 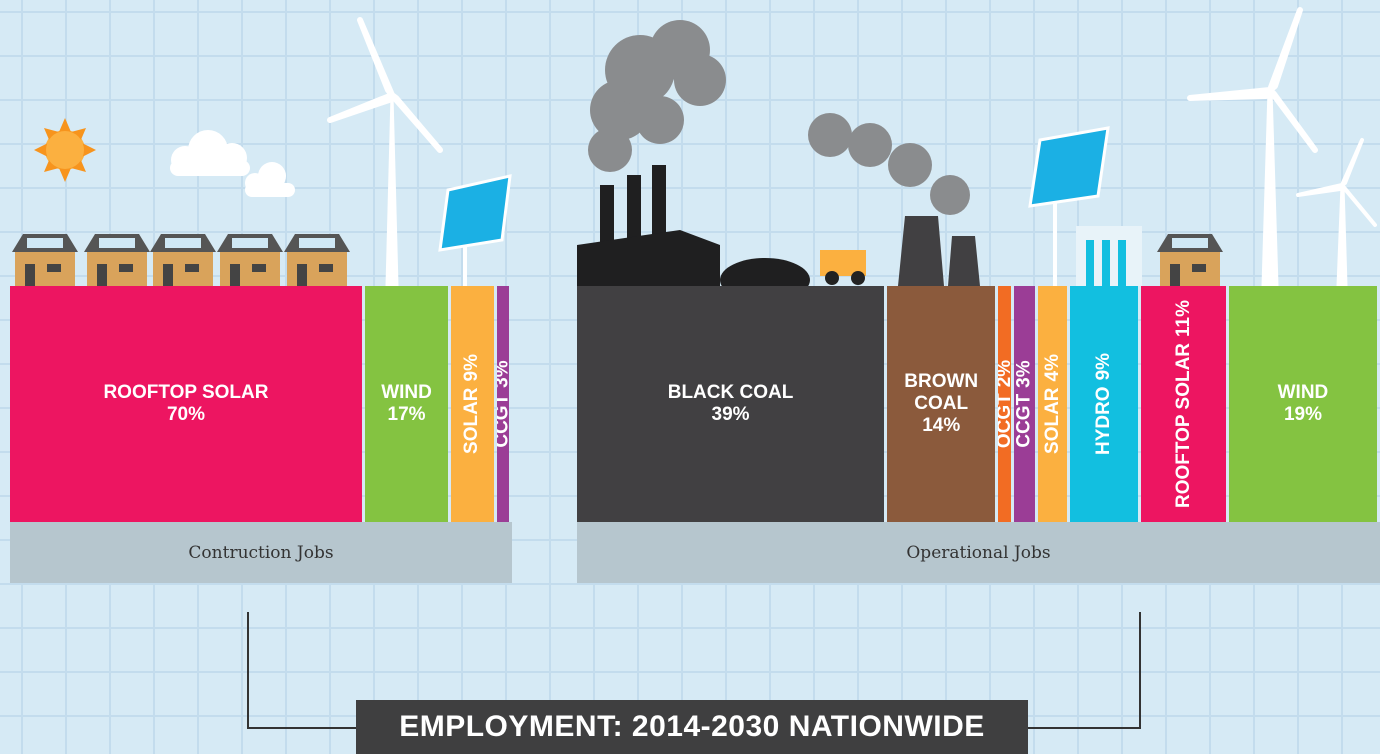 What do you see at coordinates (730, 392) in the screenshot?
I see `category-label: BLACK COAL` at bounding box center [730, 392].